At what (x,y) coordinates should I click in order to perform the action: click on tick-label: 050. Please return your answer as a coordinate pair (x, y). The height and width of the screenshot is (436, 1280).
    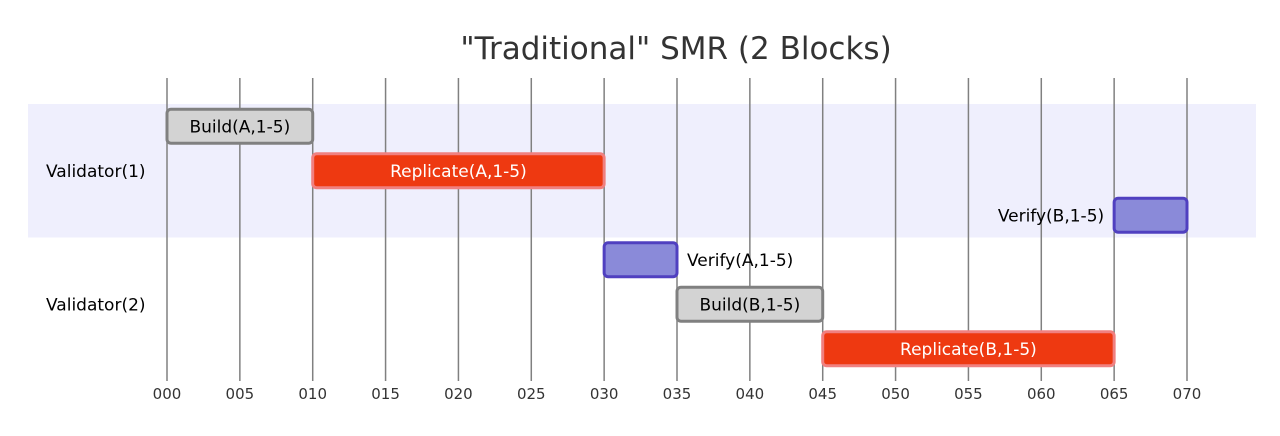
    Looking at the image, I should click on (895, 394).